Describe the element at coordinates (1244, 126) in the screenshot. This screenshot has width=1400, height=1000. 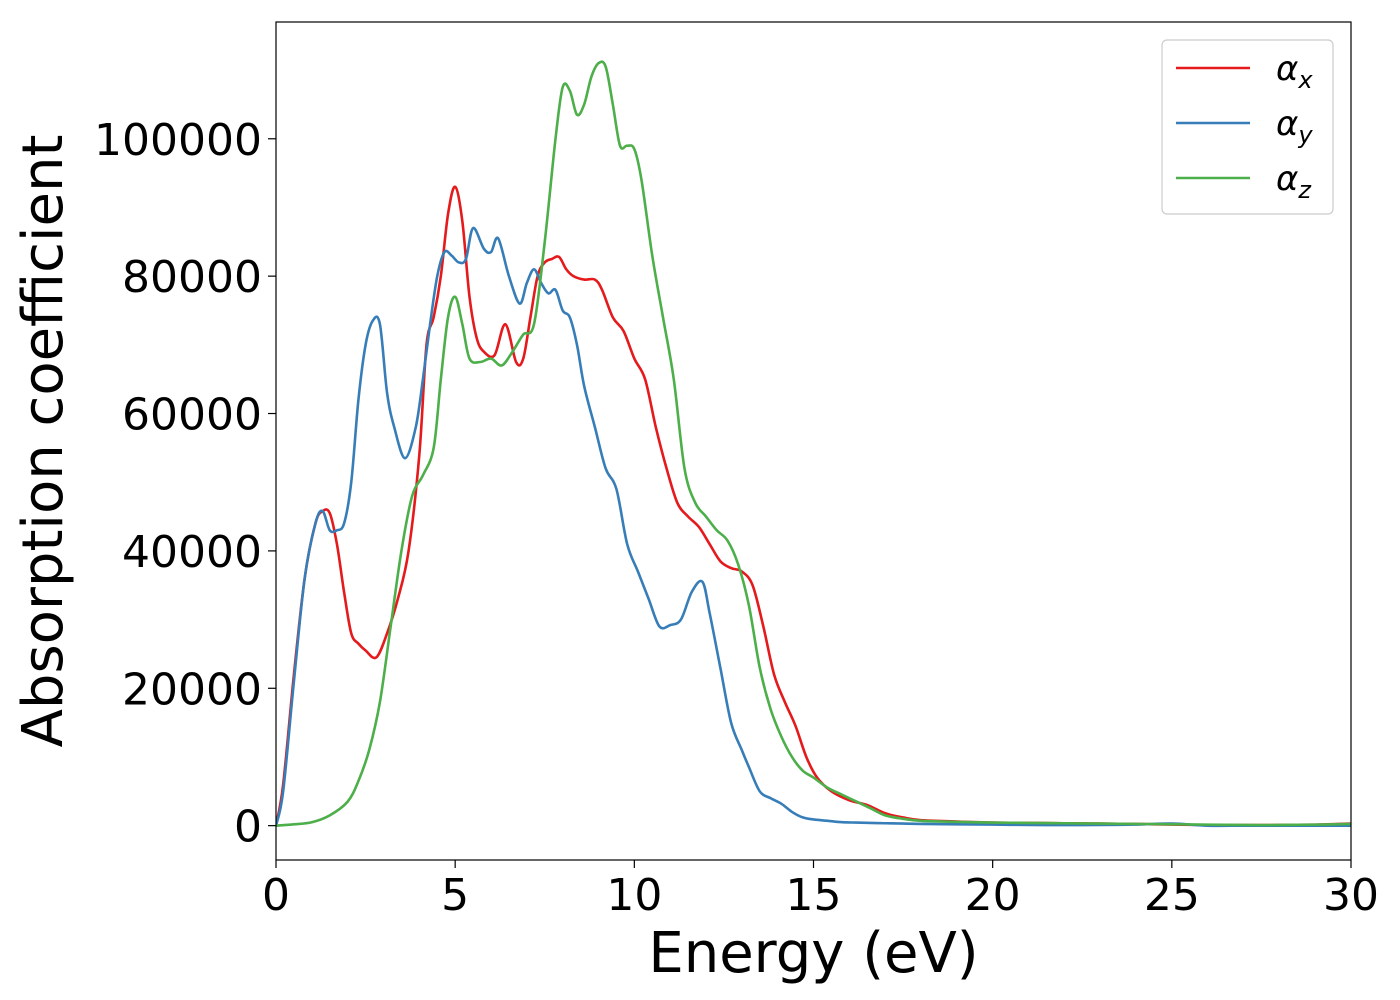
I see `legend-item: αy` at that location.